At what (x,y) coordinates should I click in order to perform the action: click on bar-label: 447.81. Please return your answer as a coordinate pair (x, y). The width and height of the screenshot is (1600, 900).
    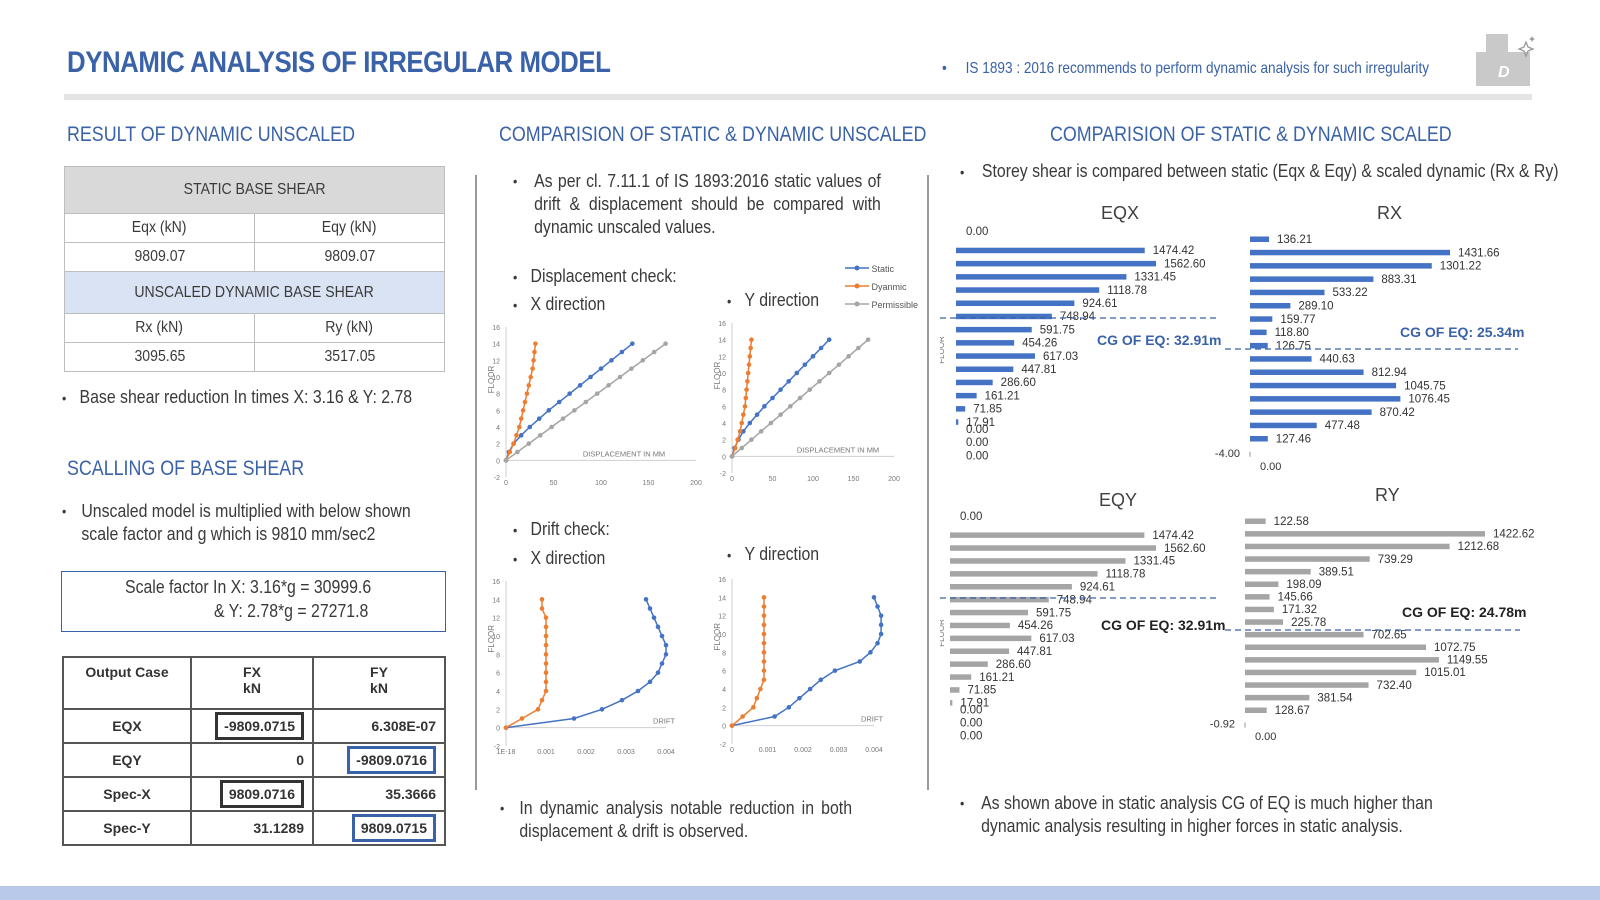
    Looking at the image, I should click on (1034, 652).